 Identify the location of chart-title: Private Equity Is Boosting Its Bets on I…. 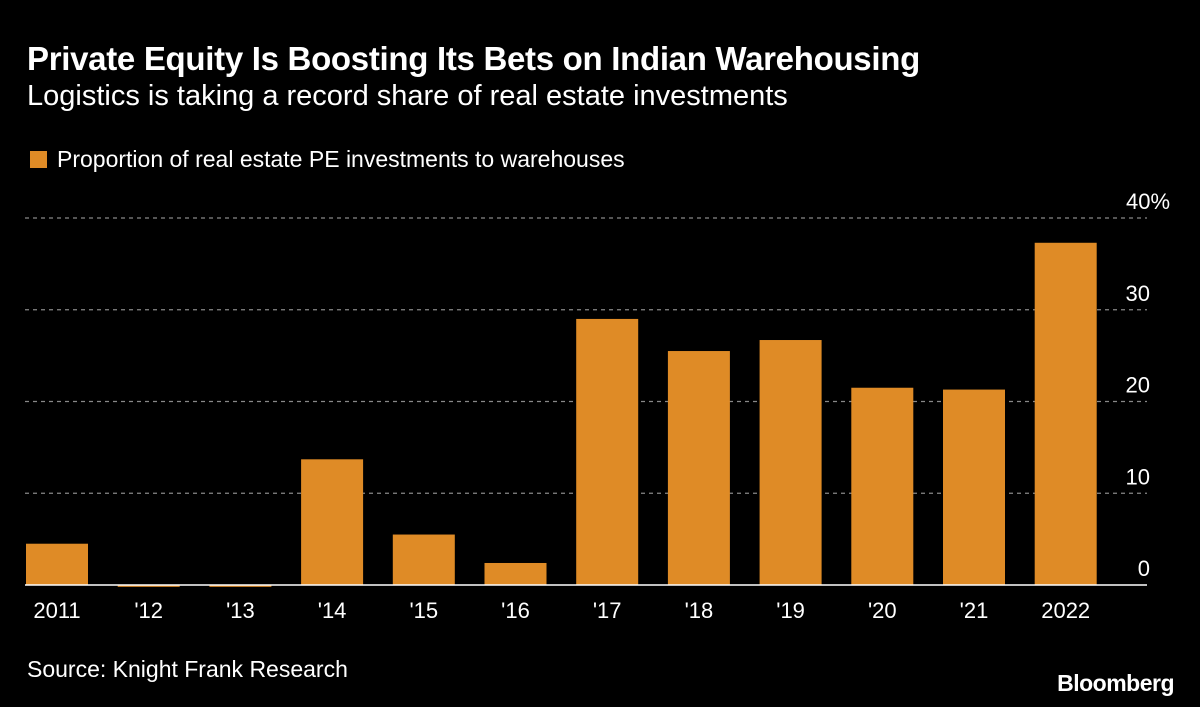
(473, 58).